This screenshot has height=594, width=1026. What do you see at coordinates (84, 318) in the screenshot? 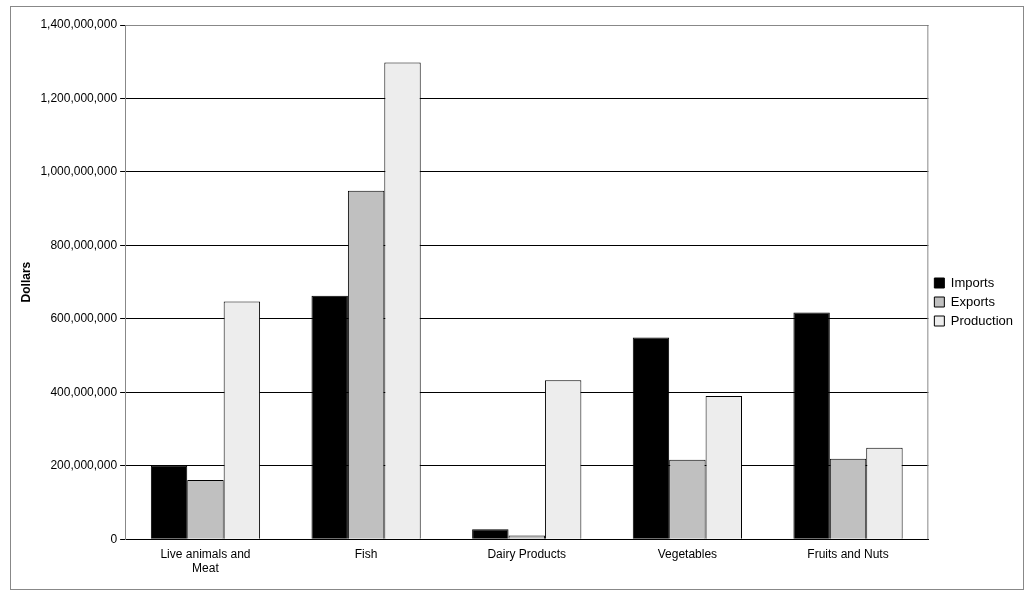
I see `y-tick-label: 600,000,000` at bounding box center [84, 318].